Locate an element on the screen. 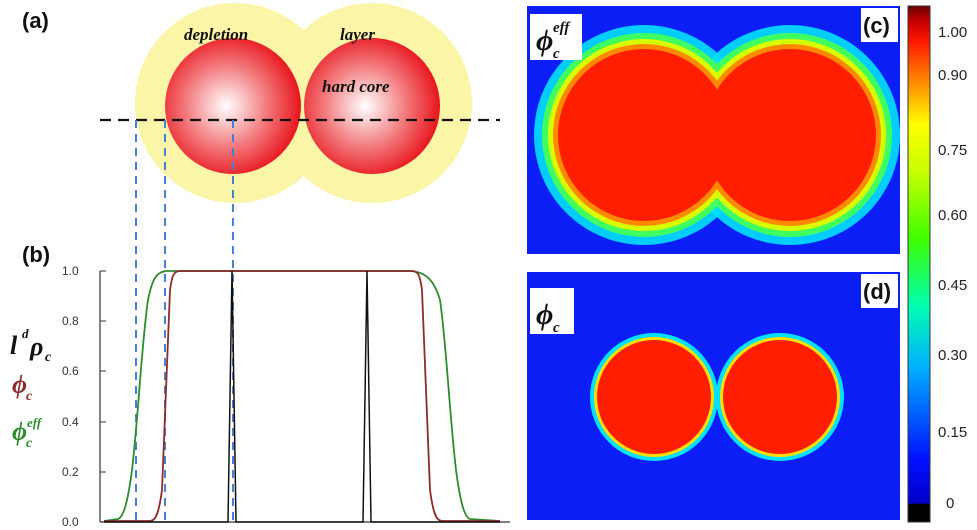  colorbar-tick-0.60: 0.60 is located at coordinates (952, 215).